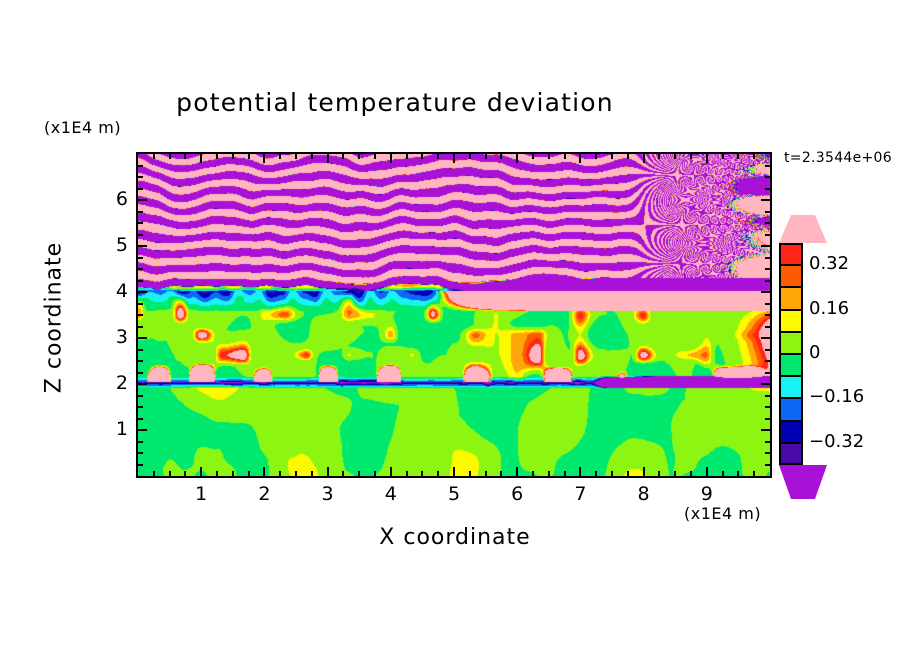 The image size is (904, 654). What do you see at coordinates (121, 429) in the screenshot?
I see `y-tick-label: 1` at bounding box center [121, 429].